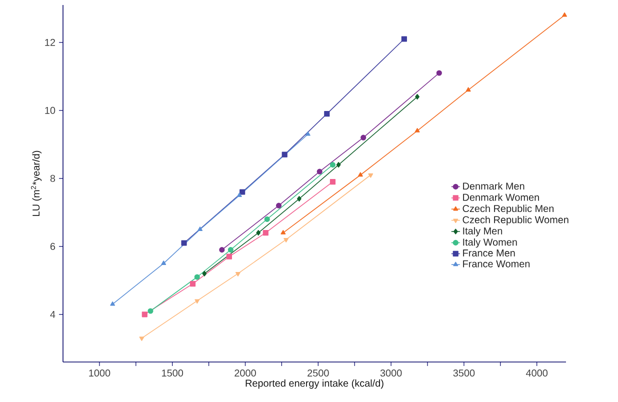 This screenshot has width=618, height=402. Describe the element at coordinates (489, 253) in the screenshot. I see `legend-label: France Men` at that location.